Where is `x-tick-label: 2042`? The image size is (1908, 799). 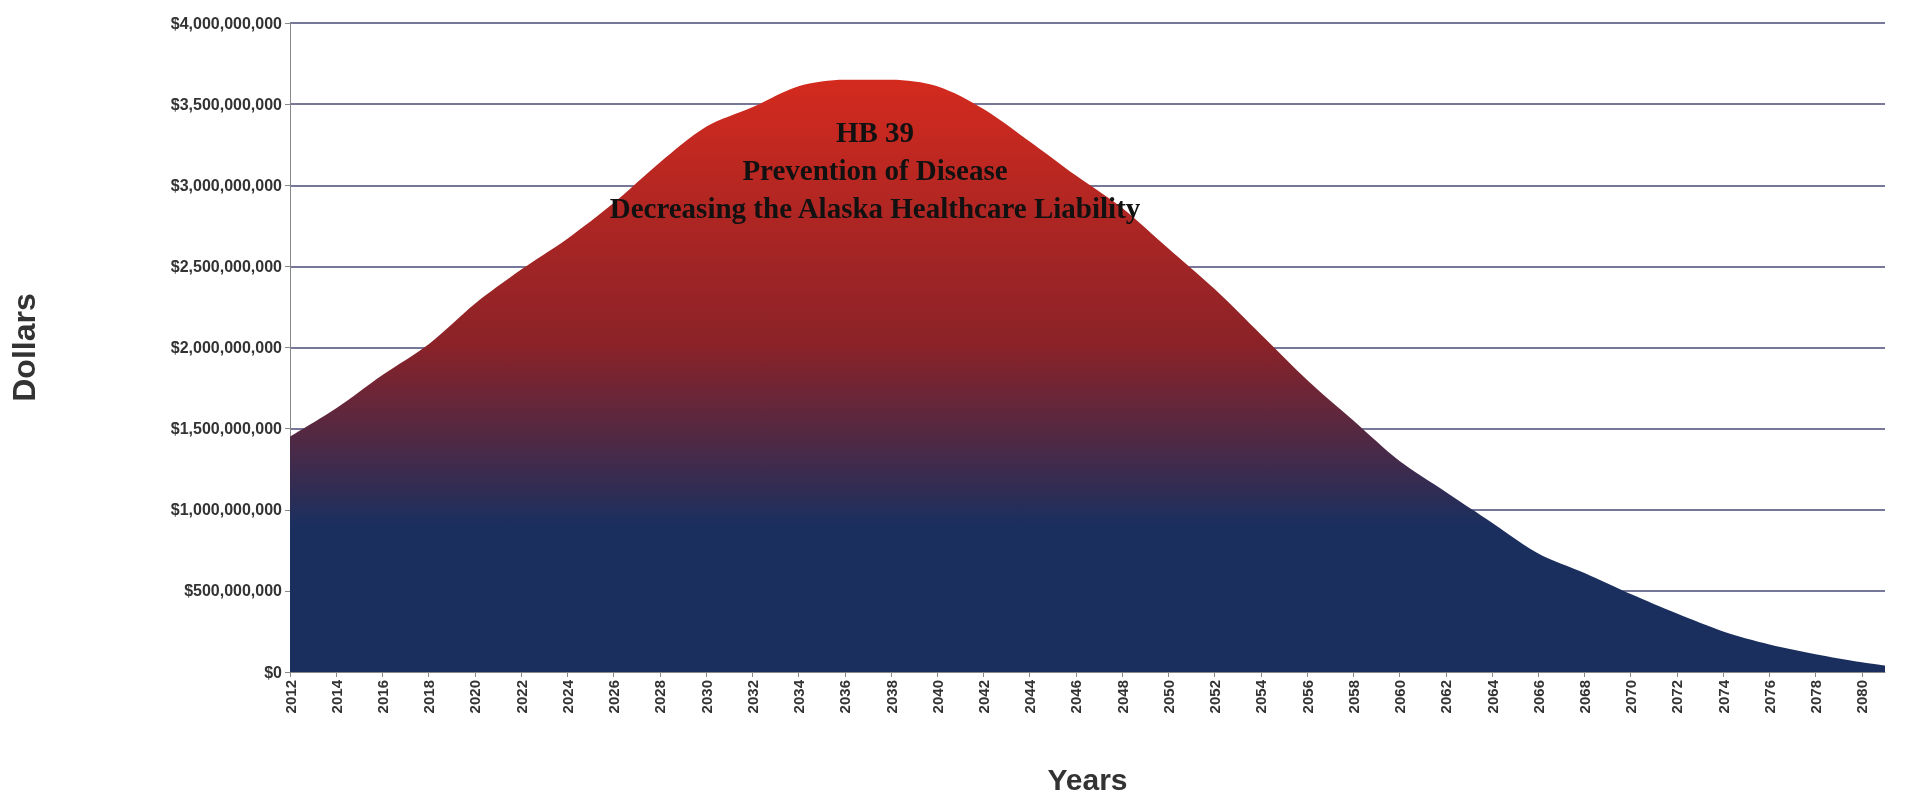 x-tick-label: 2042 is located at coordinates (983, 697).